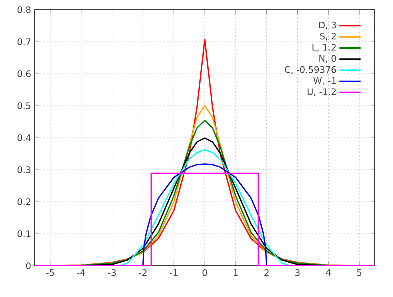 The image size is (393, 297). Describe the element at coordinates (327, 26) in the screenshot. I see `legend-label: D, 3` at that location.